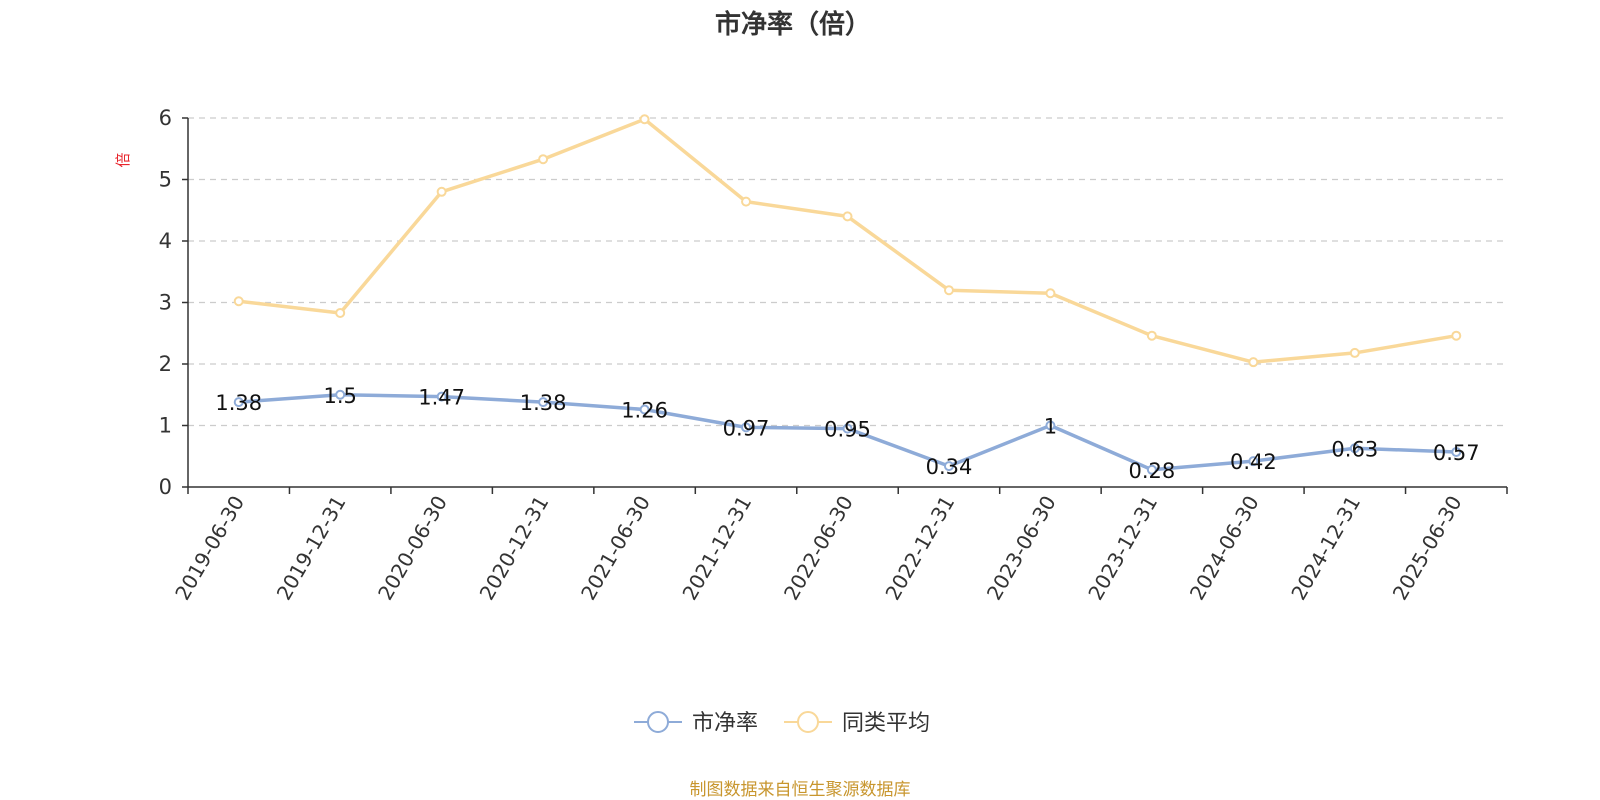  I want to click on y-tick-label: 3, so click(165, 303).